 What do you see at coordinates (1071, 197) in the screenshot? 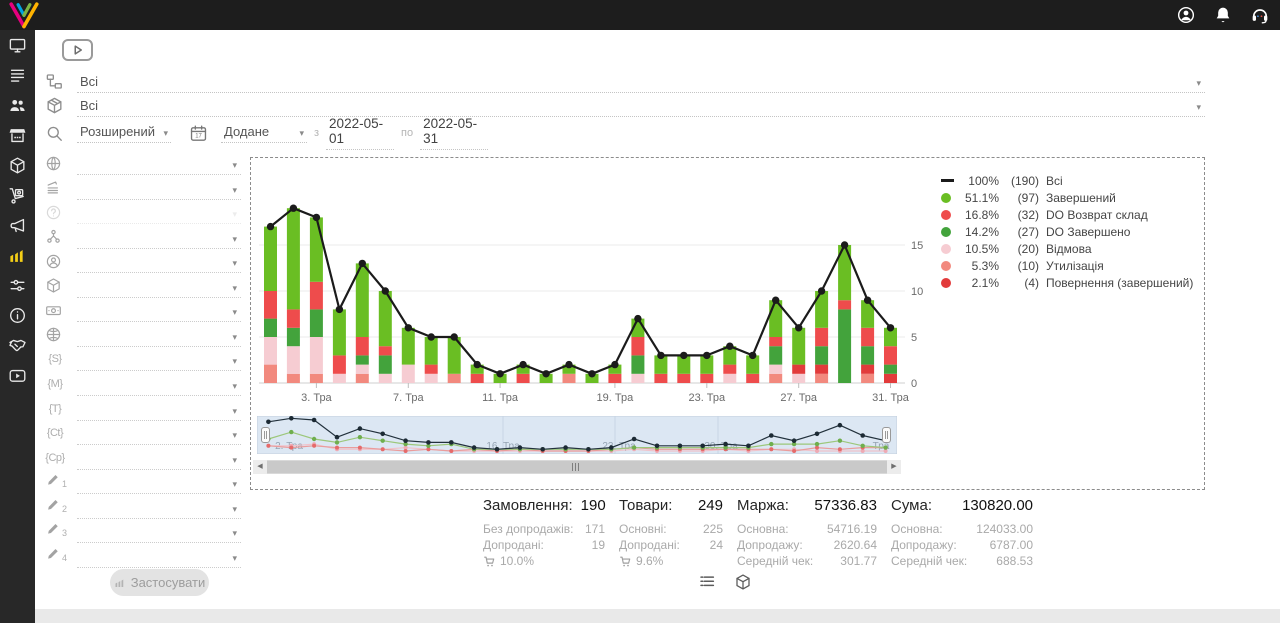
I see `legend-item: 51.1% (97) Завершений` at bounding box center [1071, 197].